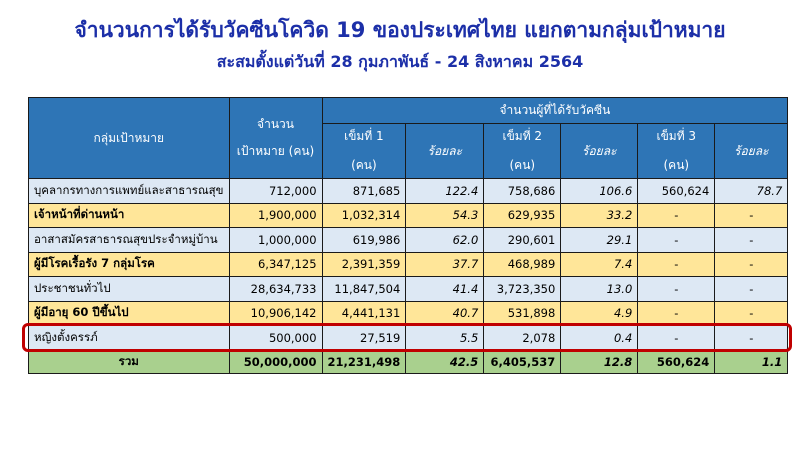 The width and height of the screenshot is (800, 450). What do you see at coordinates (555, 110) in the screenshot?
I see `header-vaccinated: จำนวนผู้ที่ได้รับวัคซีน` at bounding box center [555, 110].